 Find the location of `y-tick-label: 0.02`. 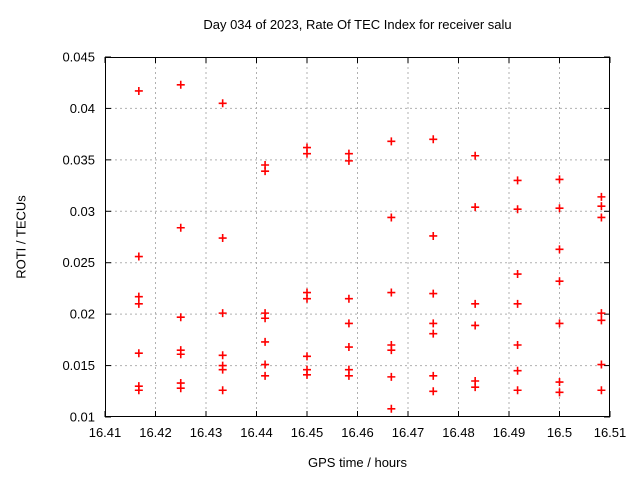

y-tick-label: 0.02 is located at coordinates (82, 314).